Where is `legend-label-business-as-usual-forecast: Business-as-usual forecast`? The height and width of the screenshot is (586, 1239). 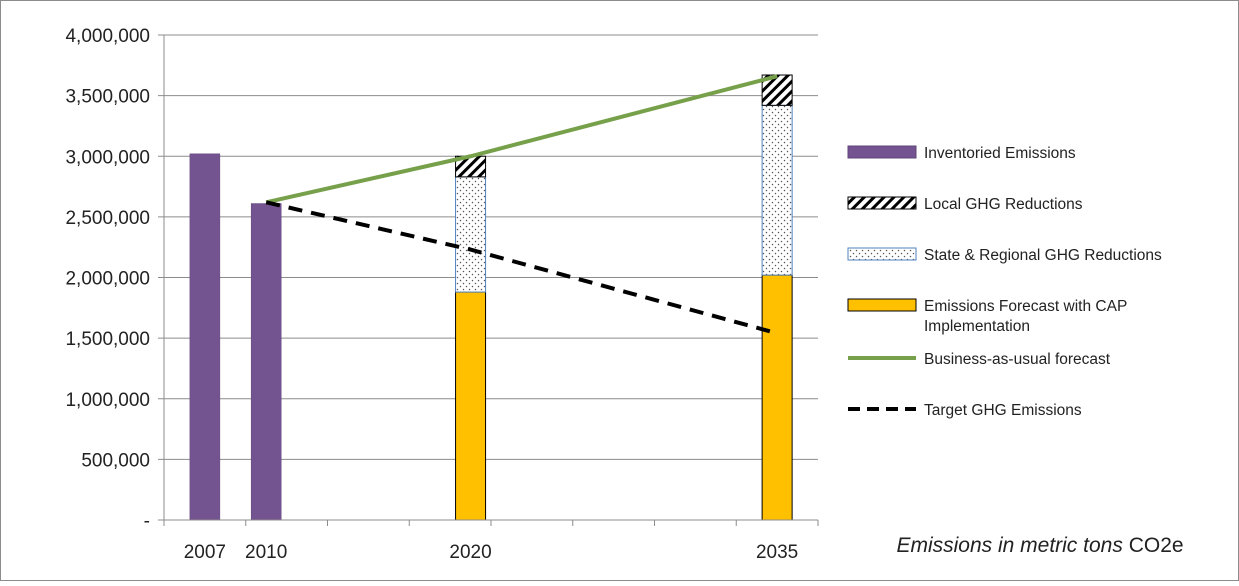
legend-label-business-as-usual-forecast: Business-as-usual forecast is located at coordinates (1017, 359).